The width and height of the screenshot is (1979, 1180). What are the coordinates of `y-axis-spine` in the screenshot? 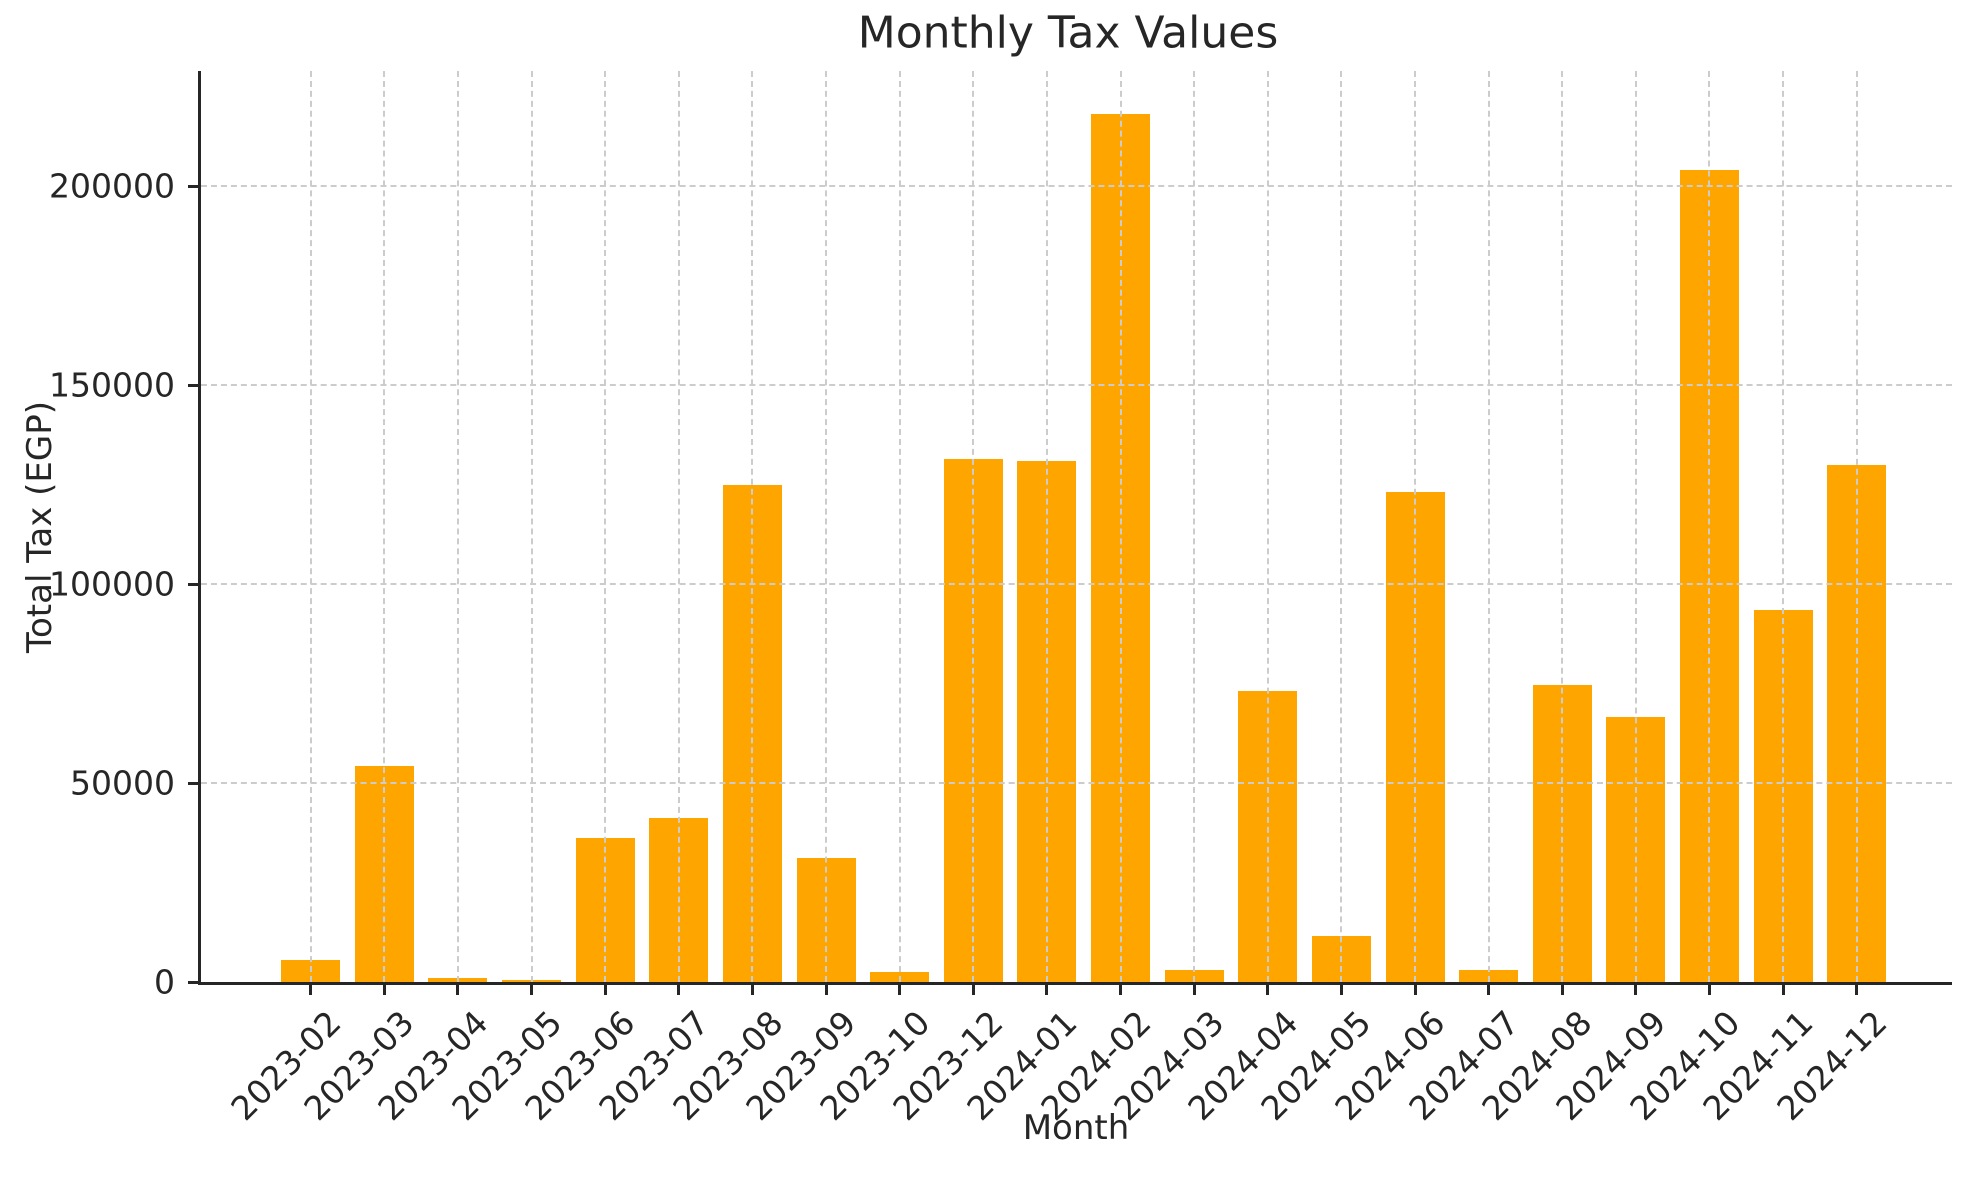 It's located at (199, 528).